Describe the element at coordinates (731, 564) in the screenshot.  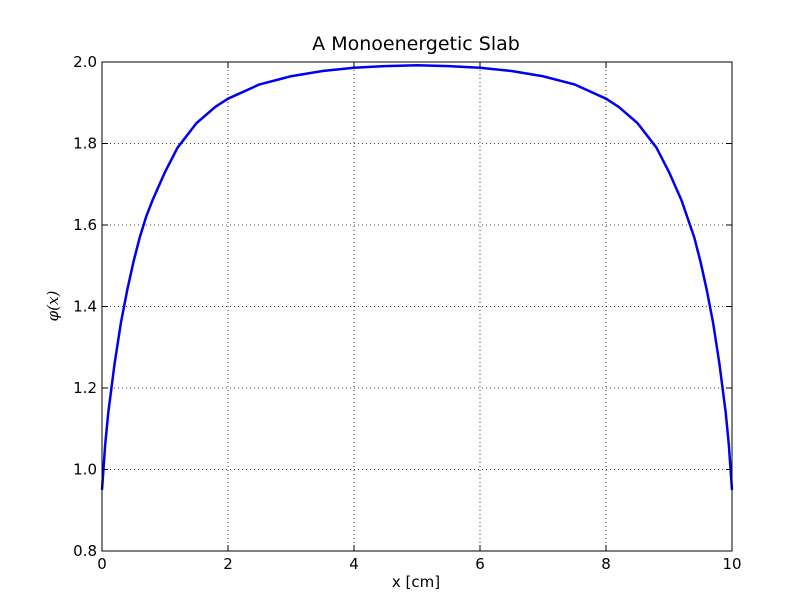
I see `x-tick-label: 10` at that location.